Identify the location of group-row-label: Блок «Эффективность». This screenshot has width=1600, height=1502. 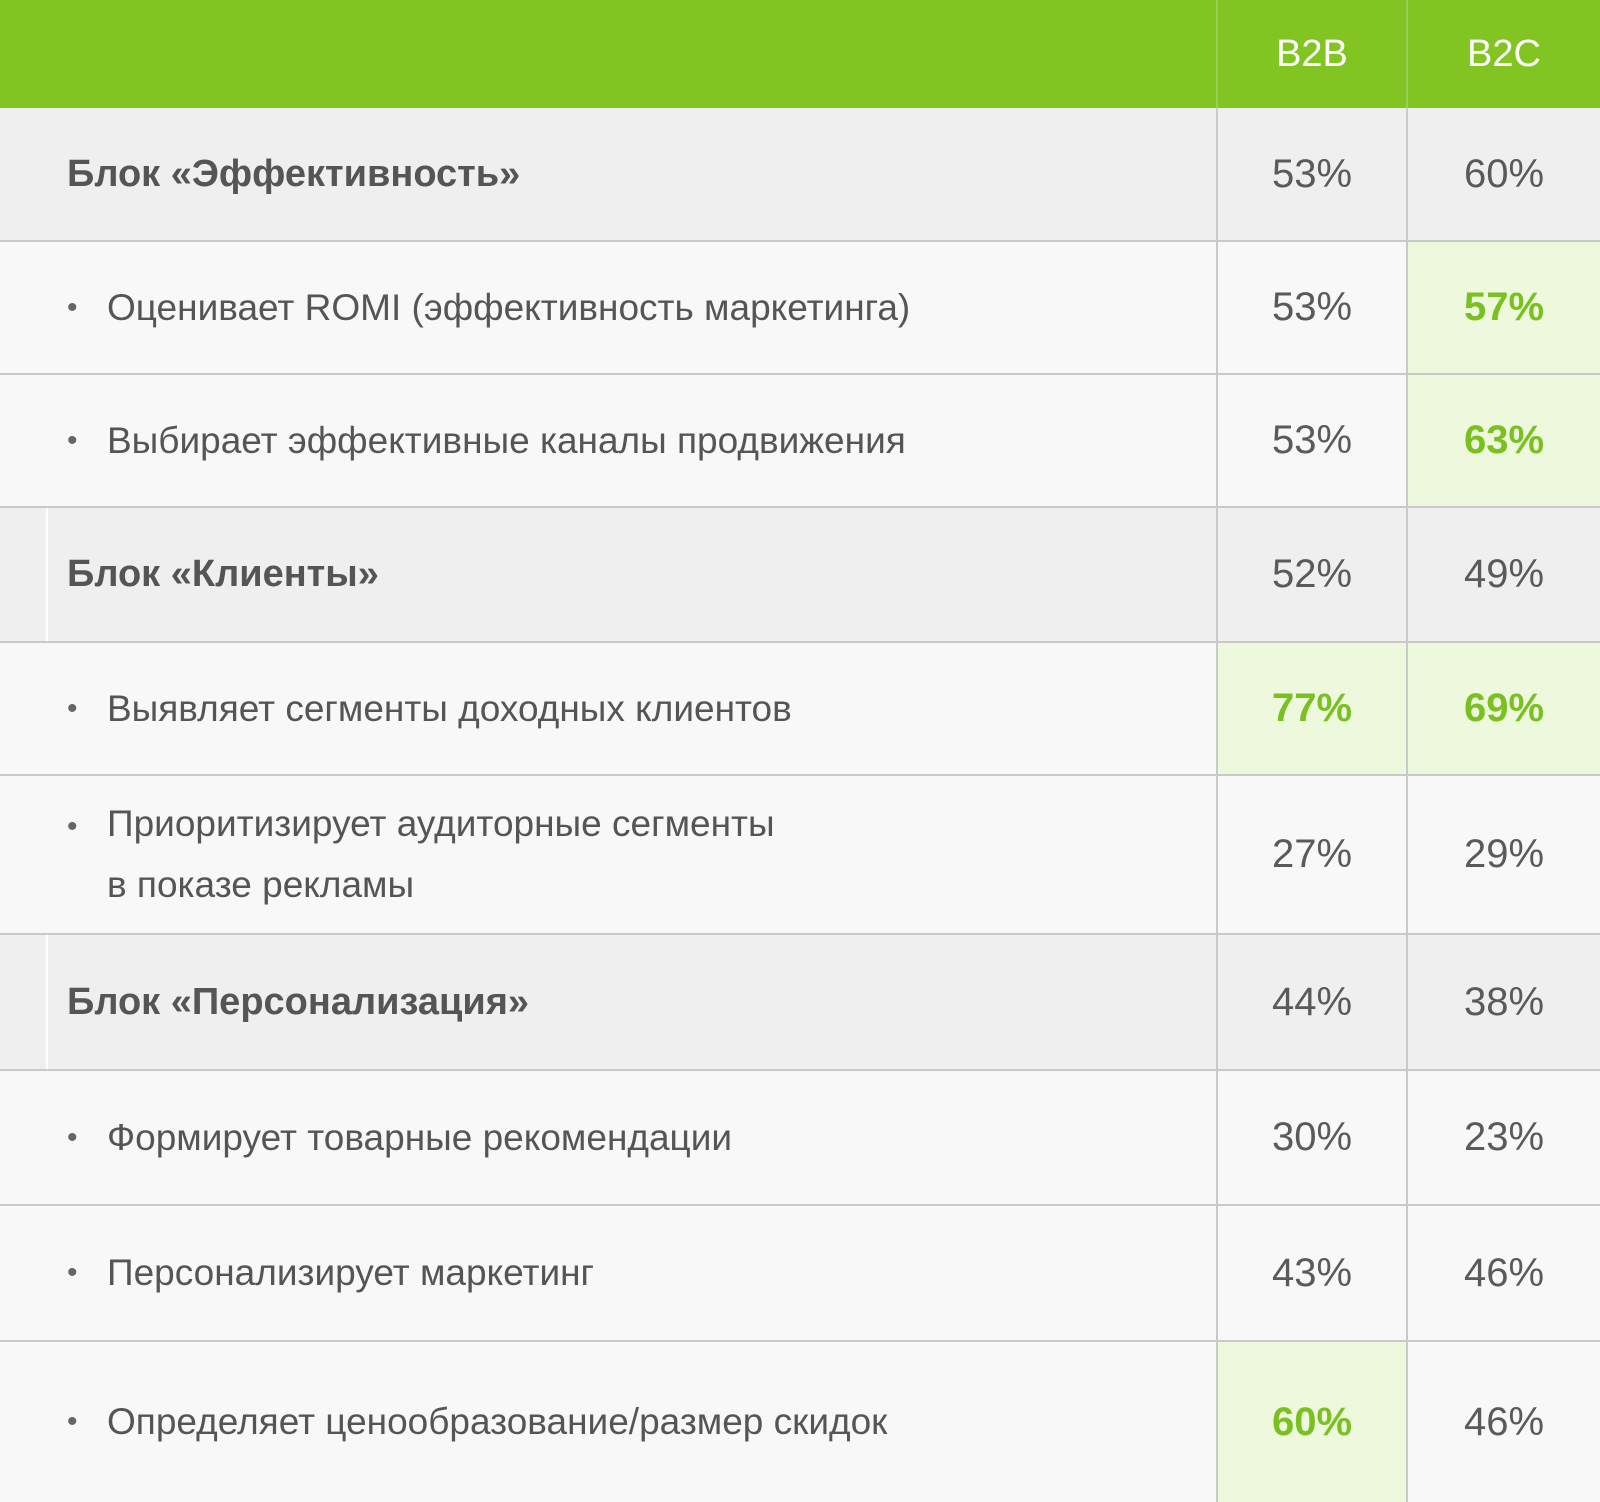
(608, 175).